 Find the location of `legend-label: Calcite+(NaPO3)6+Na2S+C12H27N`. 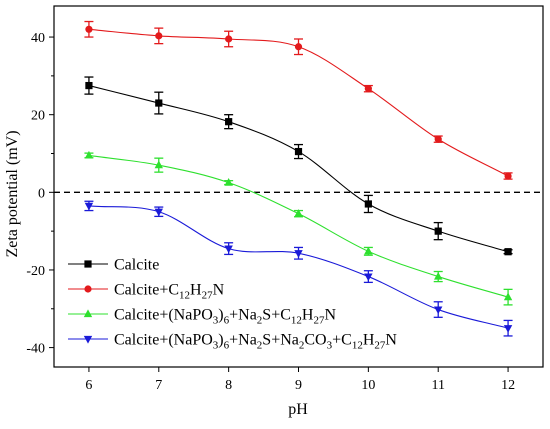

legend-label: Calcite+(NaPO3)6+Na2S+C12H27N is located at coordinates (225, 317).